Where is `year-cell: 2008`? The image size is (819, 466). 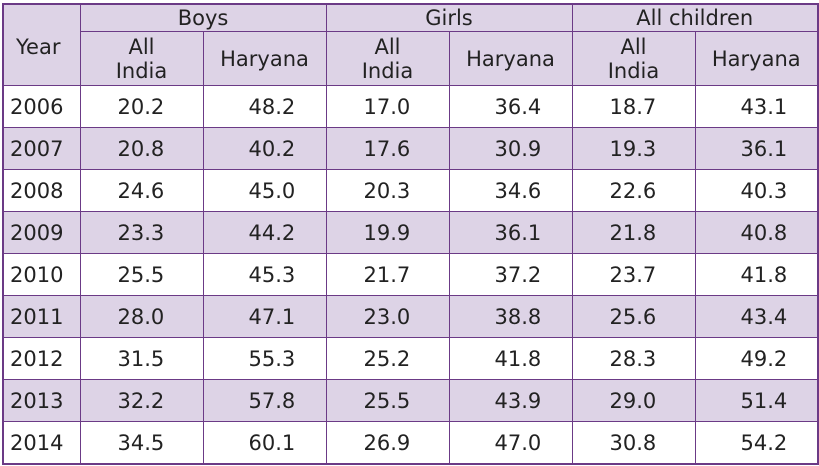 year-cell: 2008 is located at coordinates (41, 190).